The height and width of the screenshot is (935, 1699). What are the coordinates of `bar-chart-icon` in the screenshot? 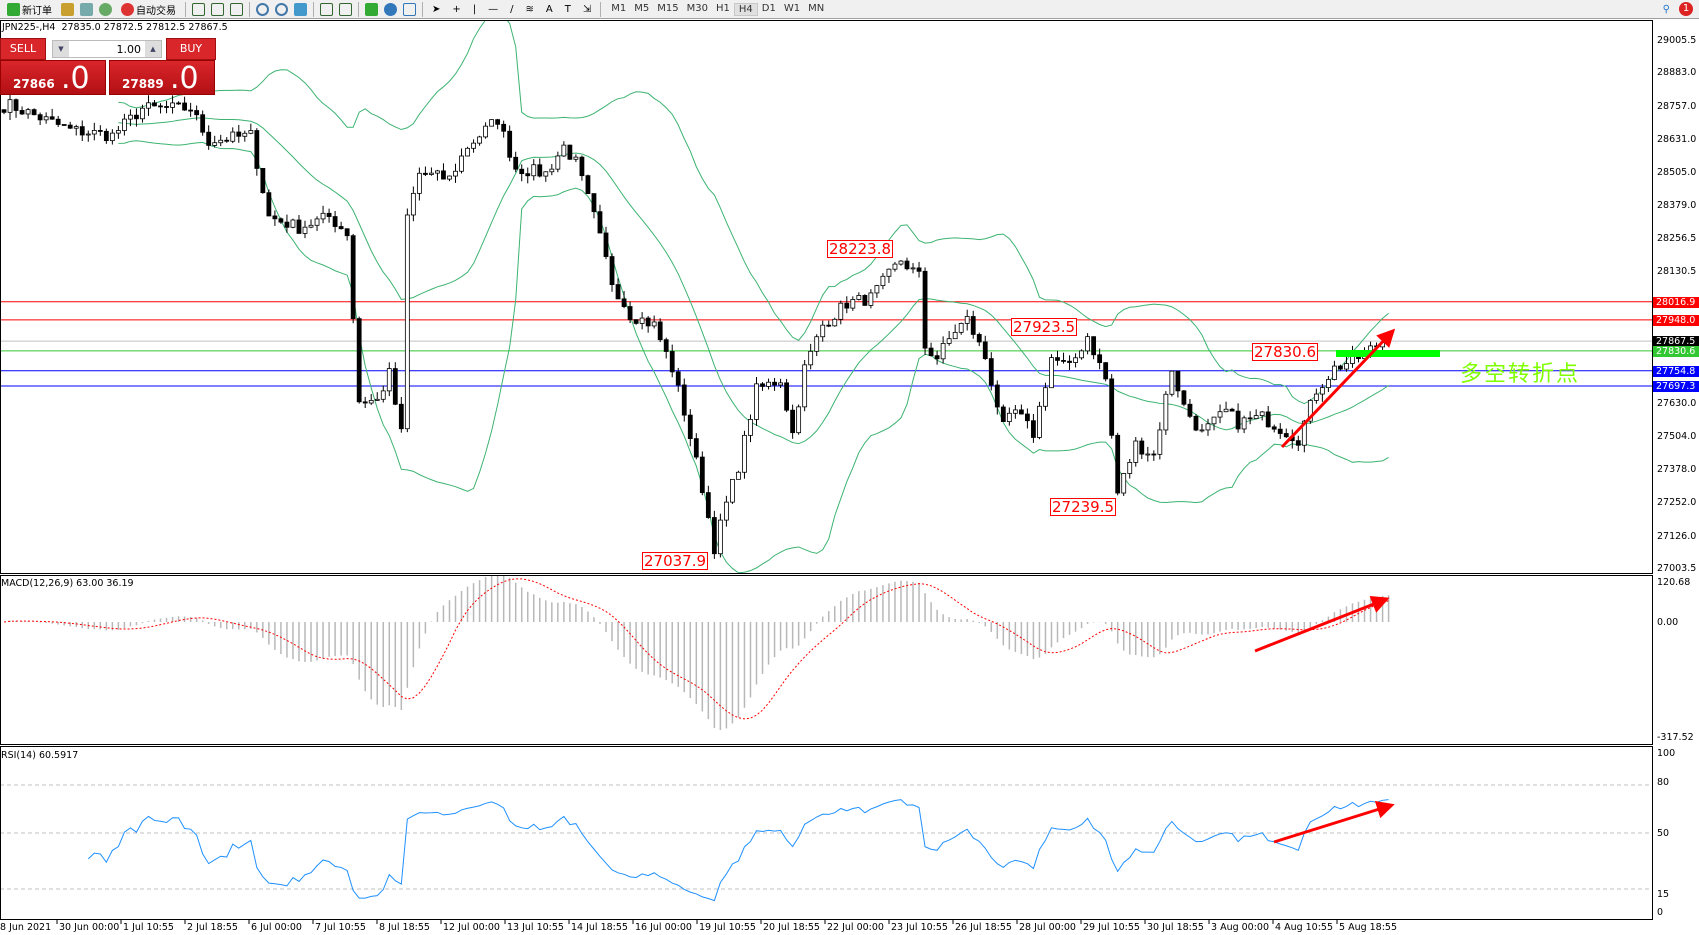 It's located at (198, 9).